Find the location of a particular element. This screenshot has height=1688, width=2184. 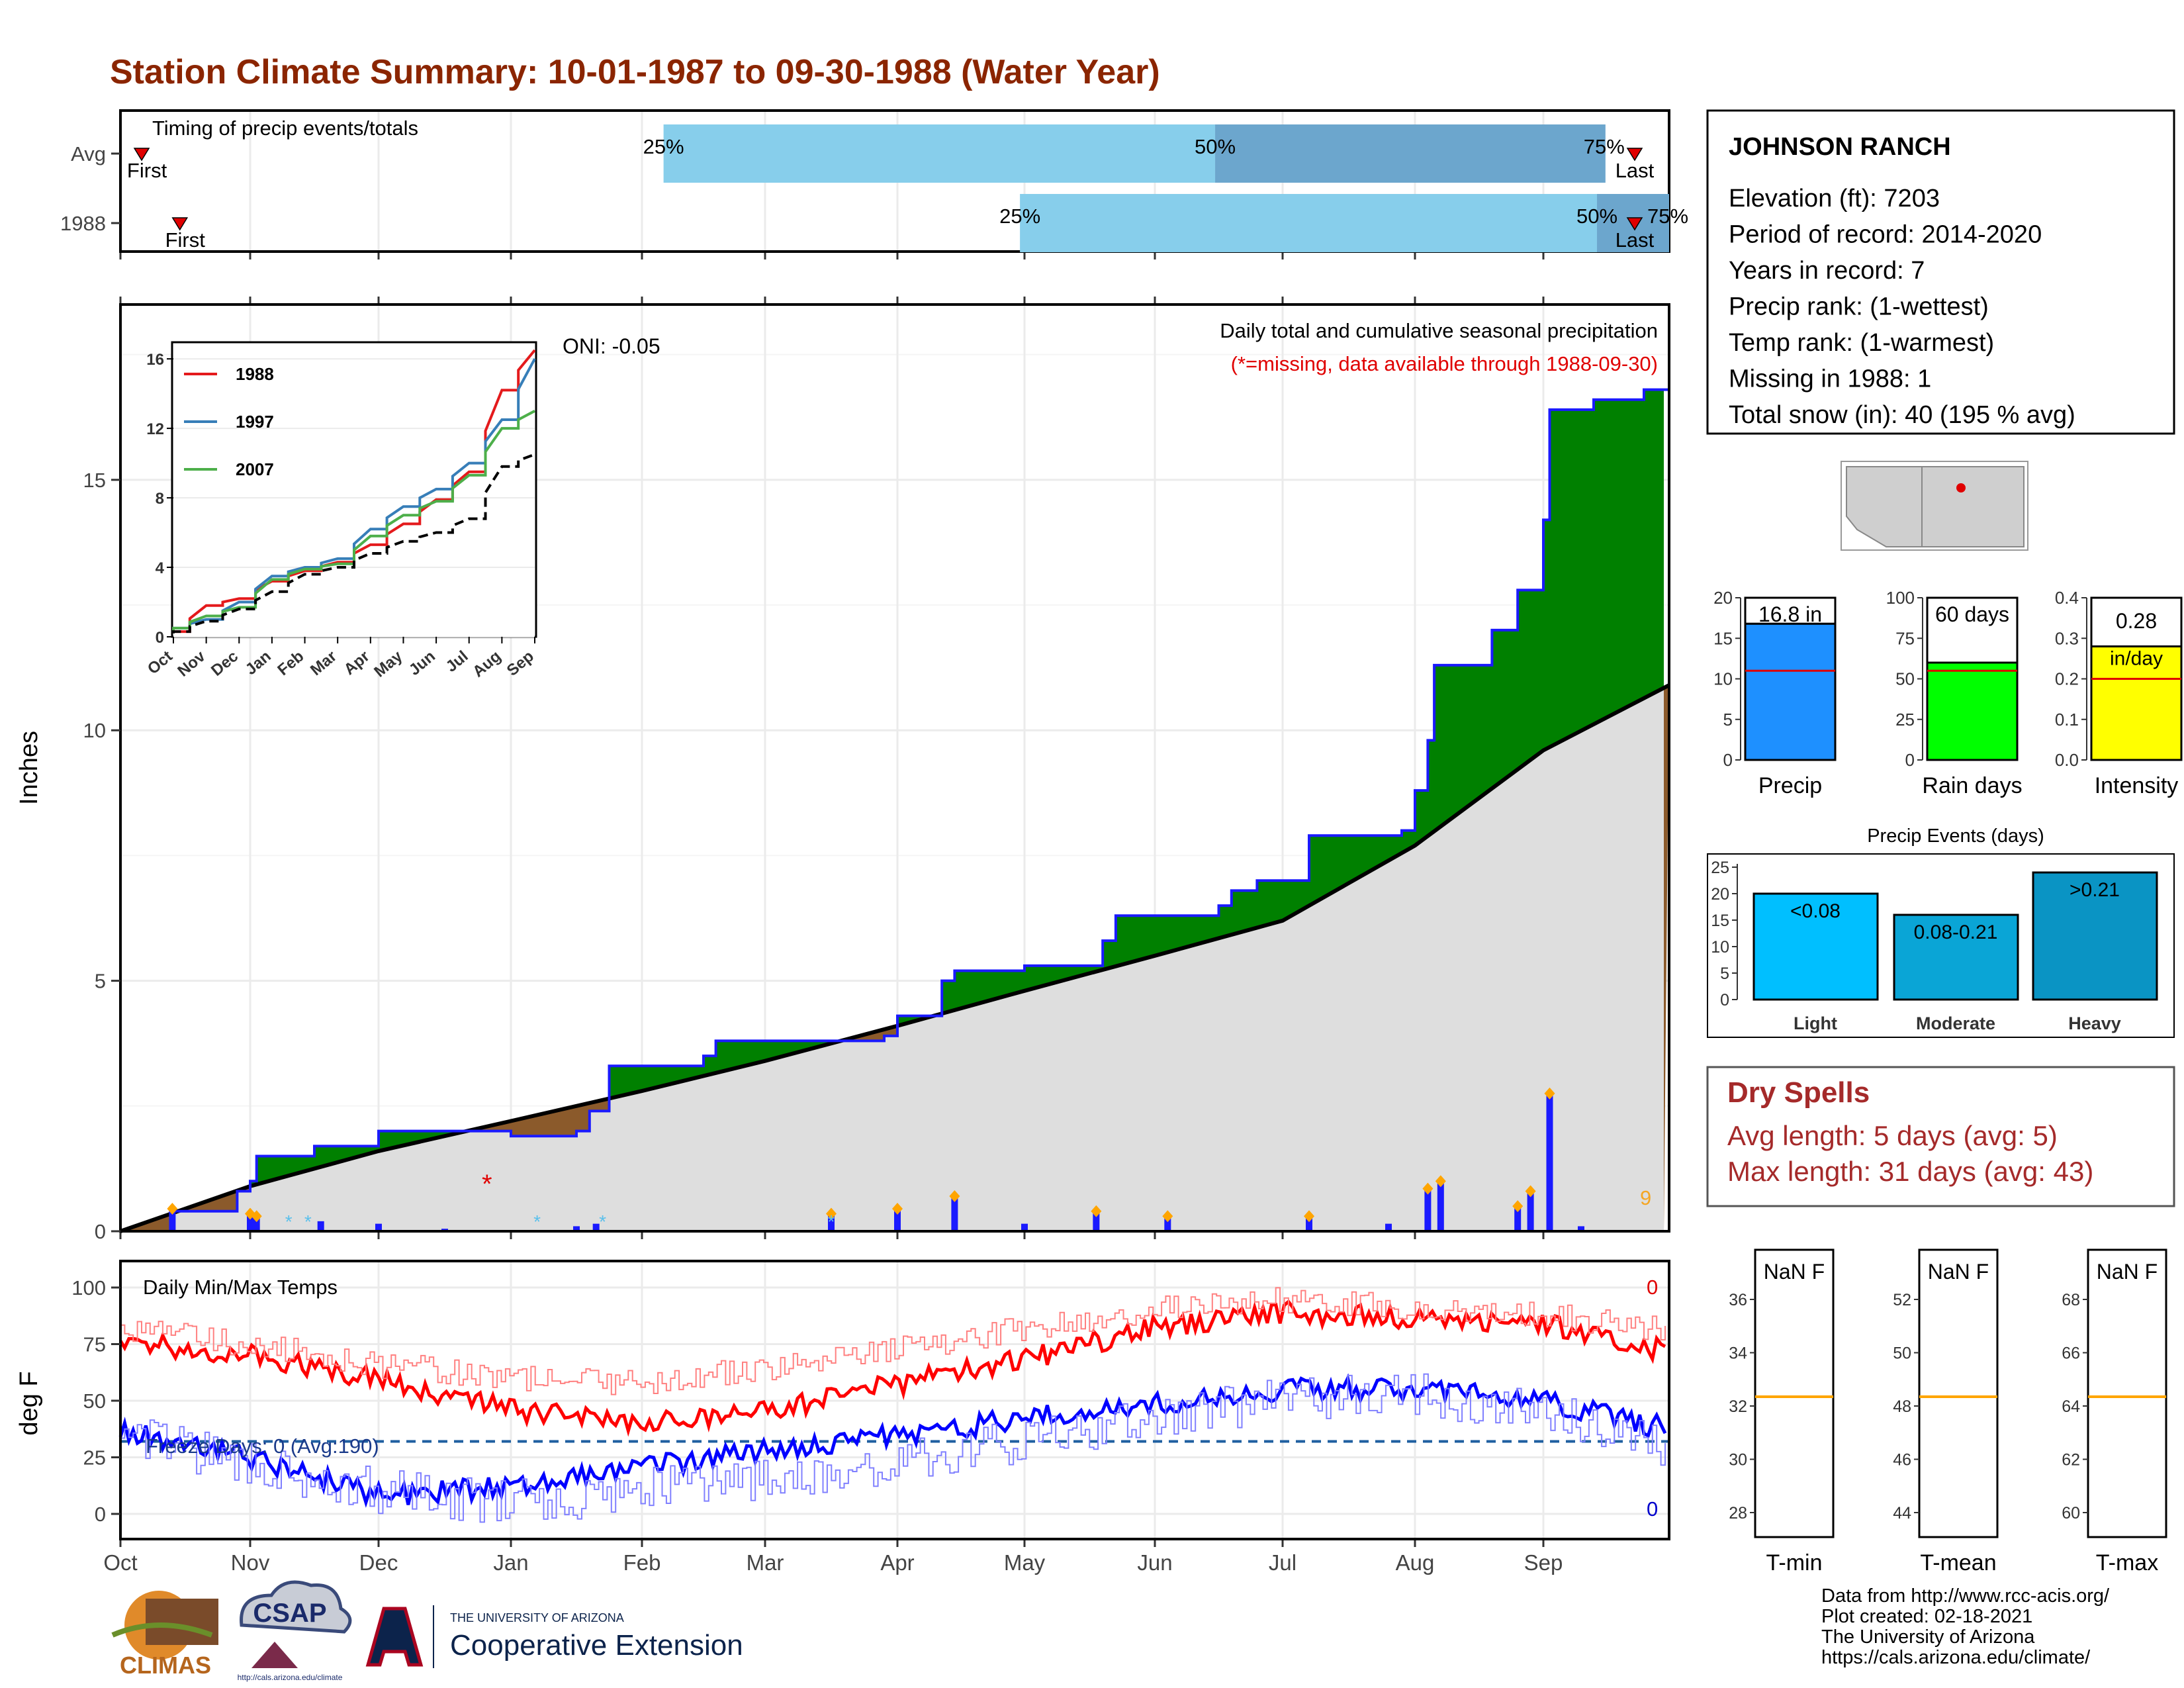

new-mexico-shape is located at coordinates (1973, 506).